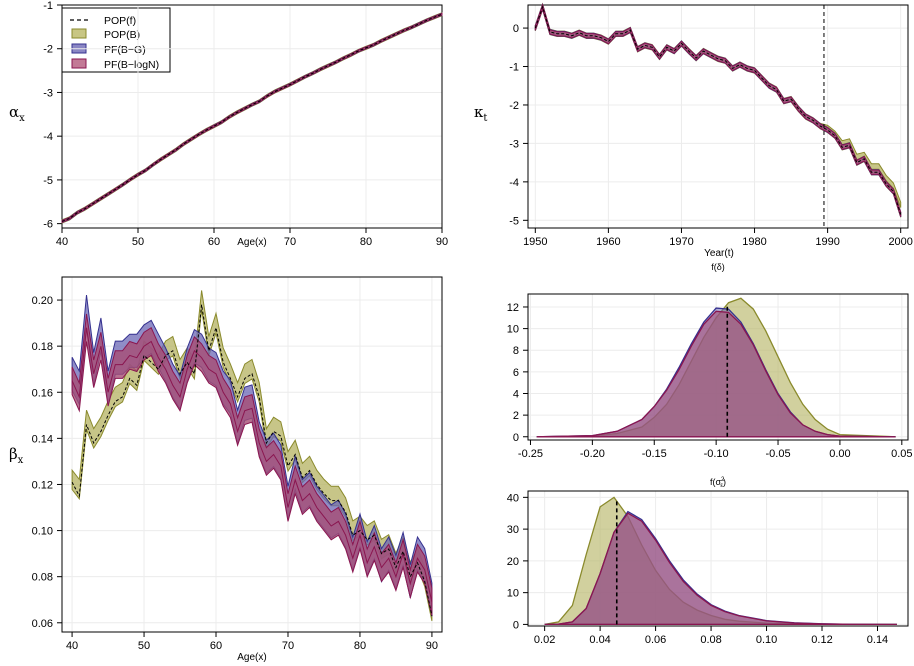  Describe the element at coordinates (516, 351) in the screenshot. I see `delta-ytick-label: 8` at that location.